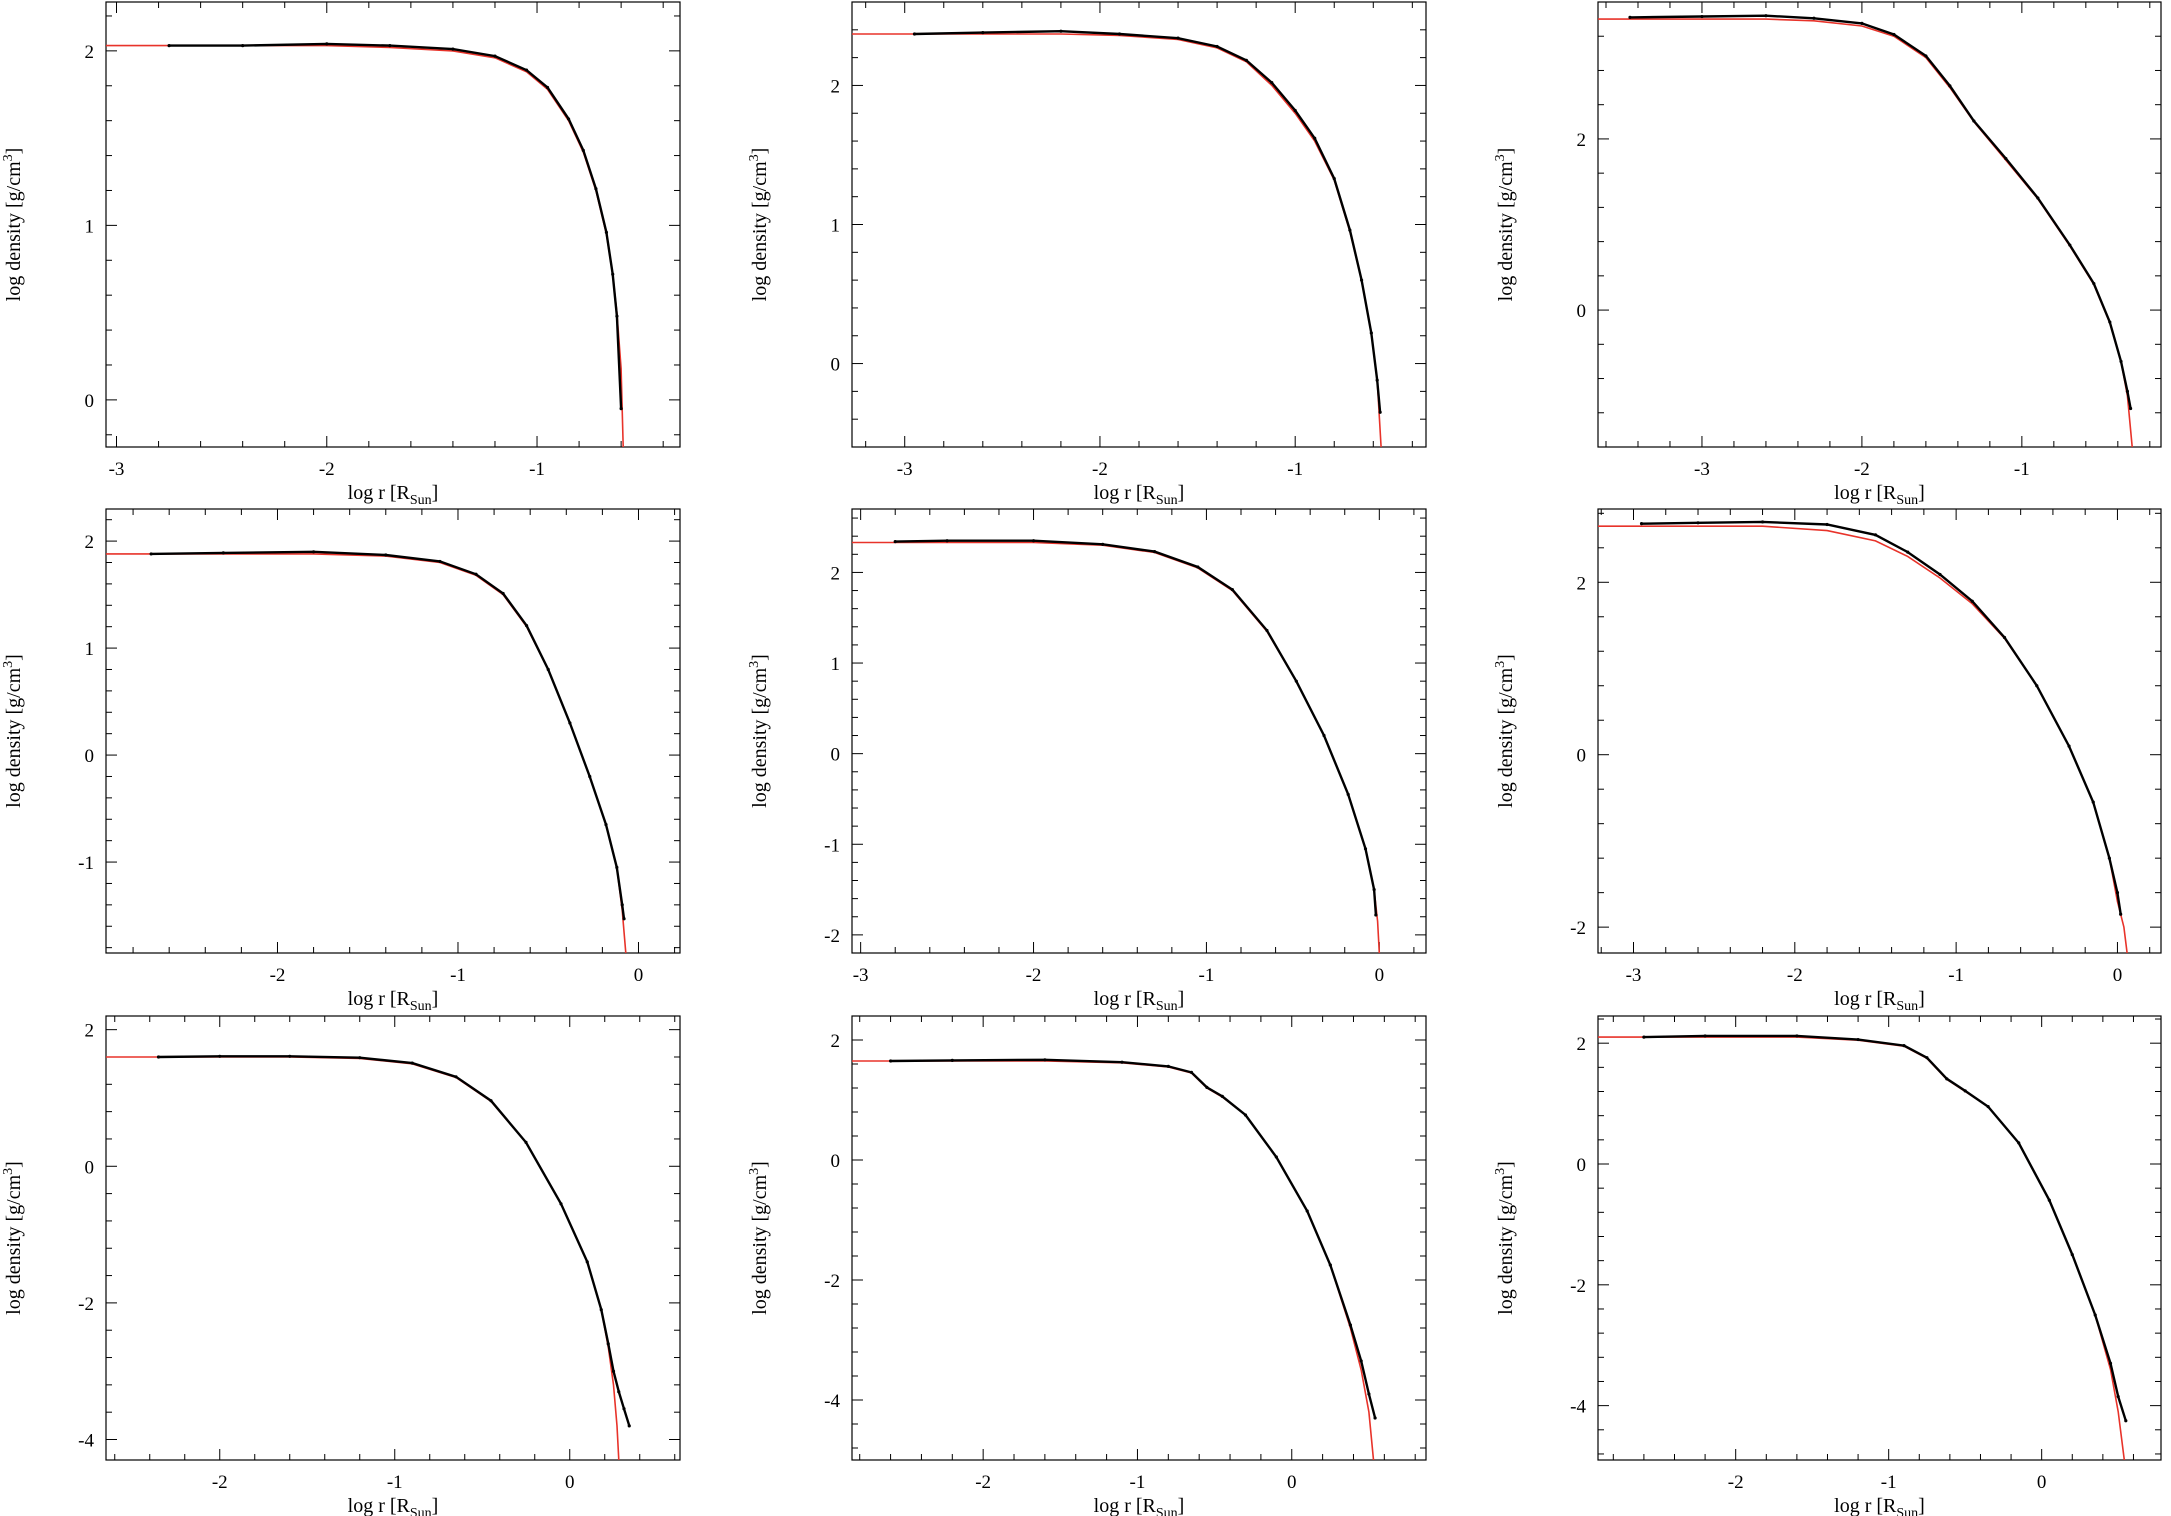  Describe the element at coordinates (1881, 717) in the screenshot. I see `particle-profile-black` at that location.